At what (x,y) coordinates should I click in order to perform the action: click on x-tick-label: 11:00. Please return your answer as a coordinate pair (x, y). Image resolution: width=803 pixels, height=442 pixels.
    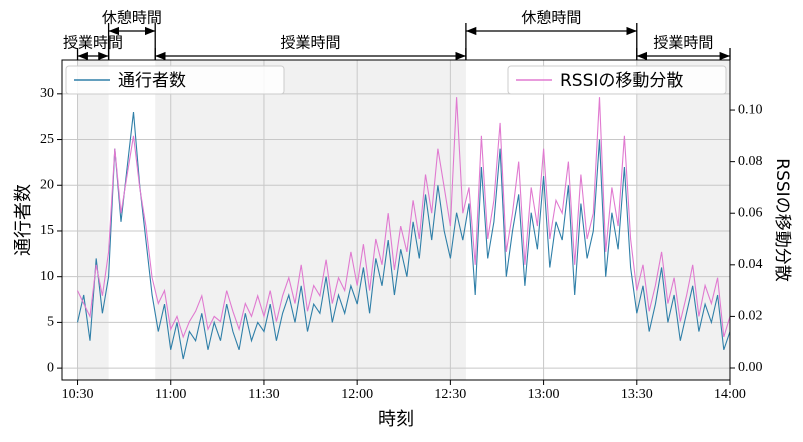
    Looking at the image, I should click on (170, 394).